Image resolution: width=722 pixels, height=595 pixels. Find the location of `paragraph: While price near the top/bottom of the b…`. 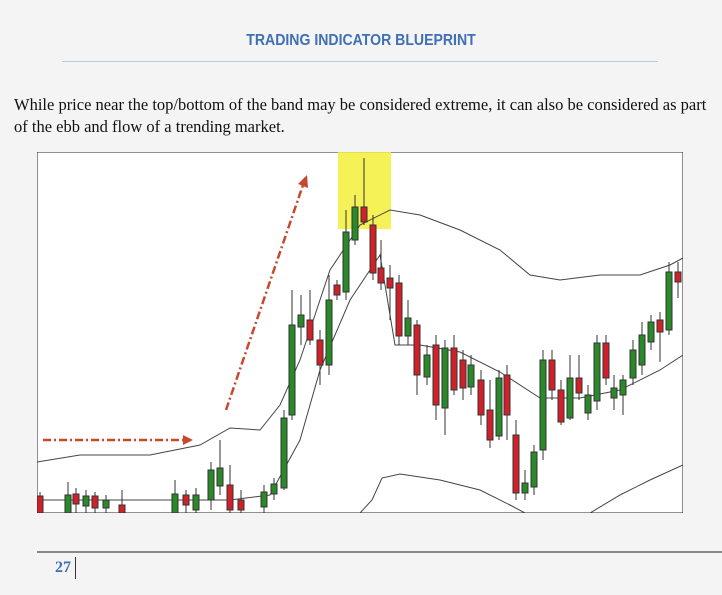

paragraph: While price near the top/bottom of the b… is located at coordinates (360, 115).